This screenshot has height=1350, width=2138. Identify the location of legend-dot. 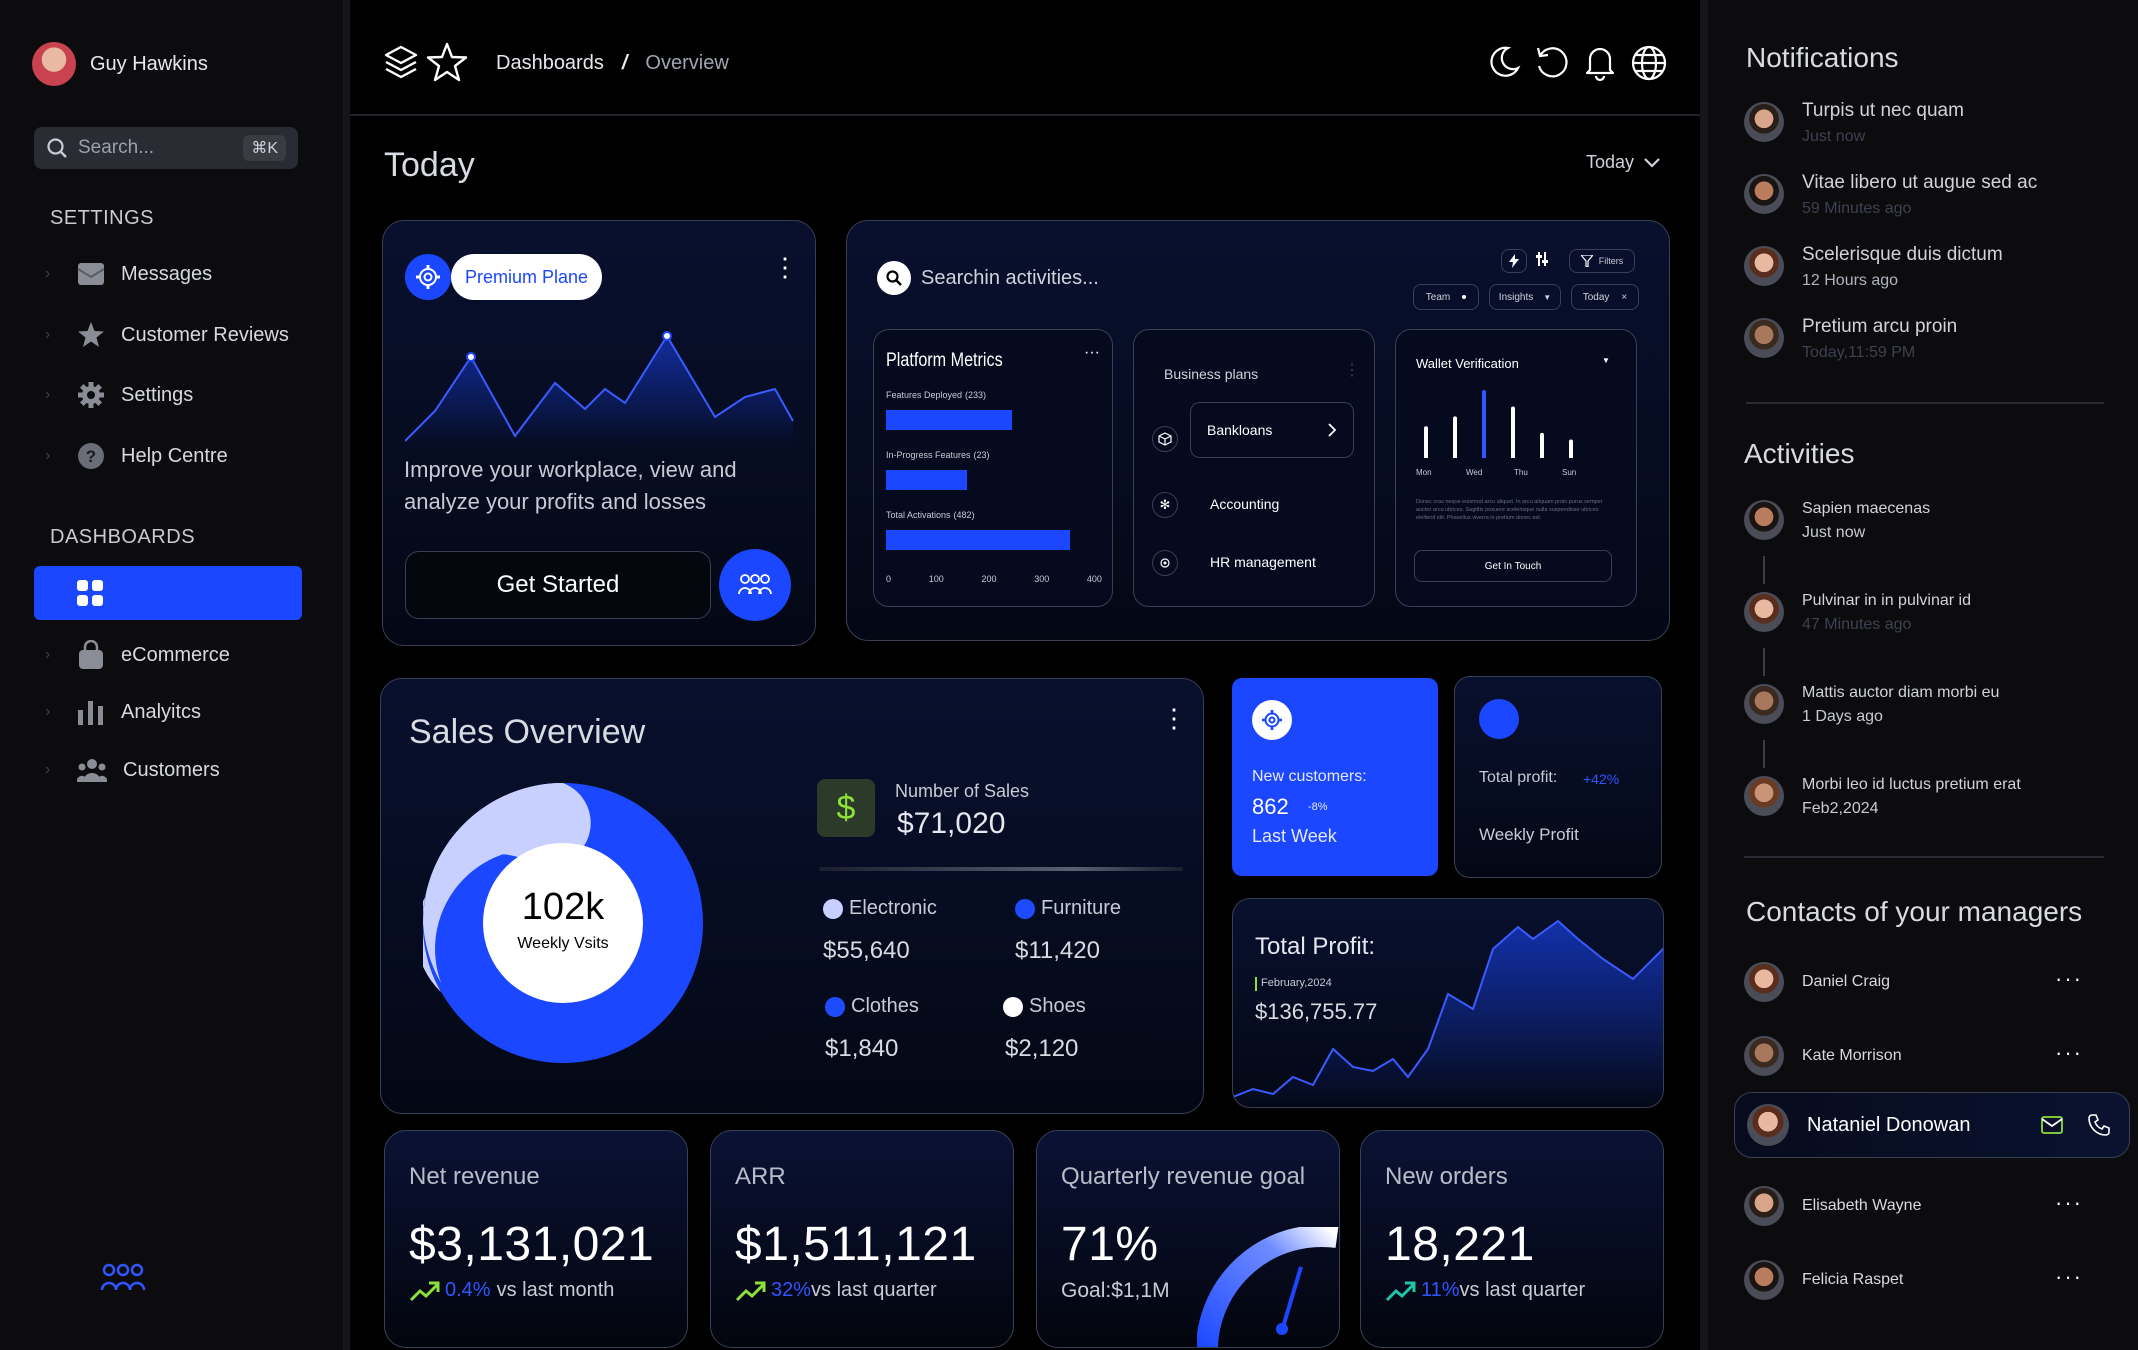
(1013, 1006).